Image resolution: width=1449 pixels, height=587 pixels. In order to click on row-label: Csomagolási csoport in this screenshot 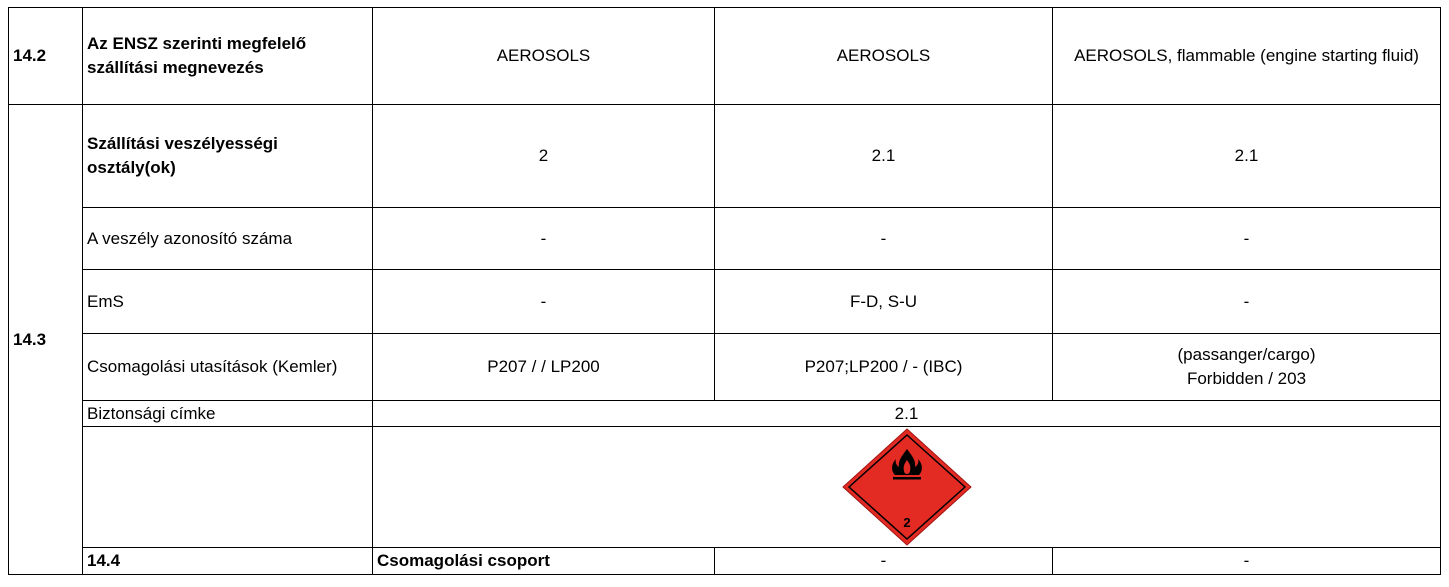, I will do `click(543, 561)`.